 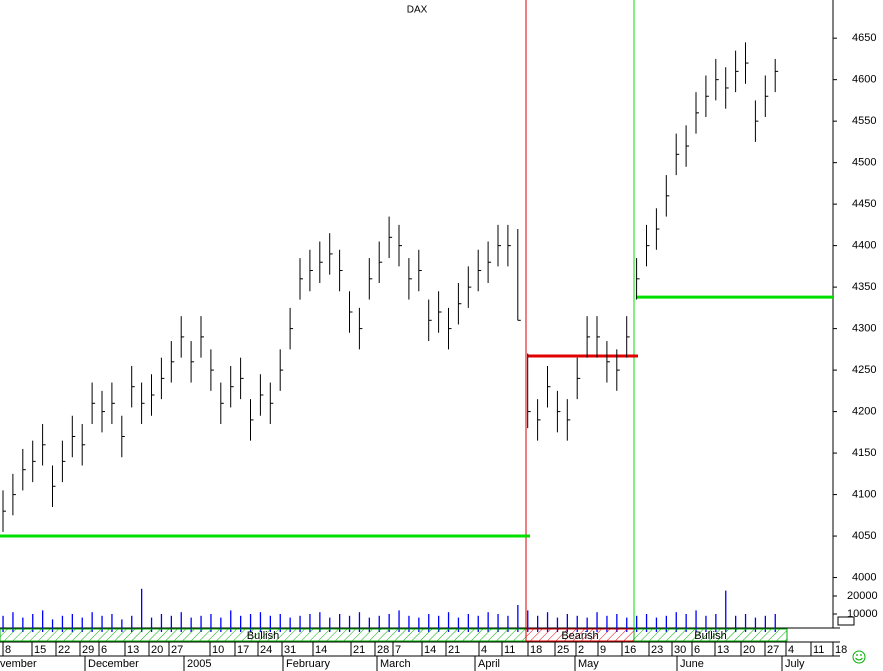 I want to click on y-tick-label: 4050, so click(x=864, y=536).